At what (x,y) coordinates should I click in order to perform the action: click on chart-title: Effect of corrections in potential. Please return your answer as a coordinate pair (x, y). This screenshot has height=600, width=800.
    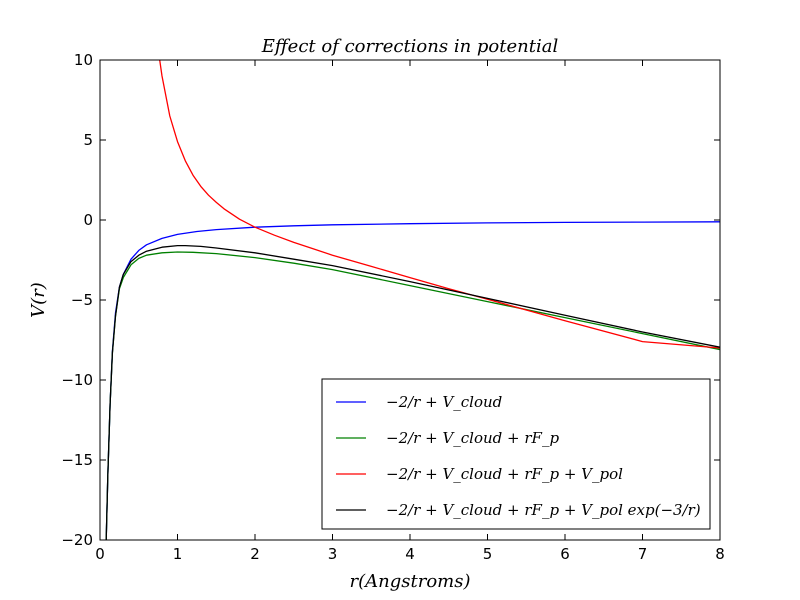
    Looking at the image, I should click on (410, 46).